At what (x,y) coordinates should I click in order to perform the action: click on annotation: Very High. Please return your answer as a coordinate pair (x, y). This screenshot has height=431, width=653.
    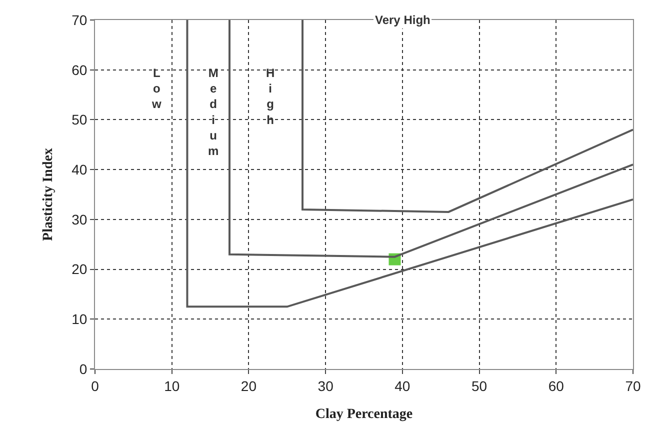
    Looking at the image, I should click on (402, 20).